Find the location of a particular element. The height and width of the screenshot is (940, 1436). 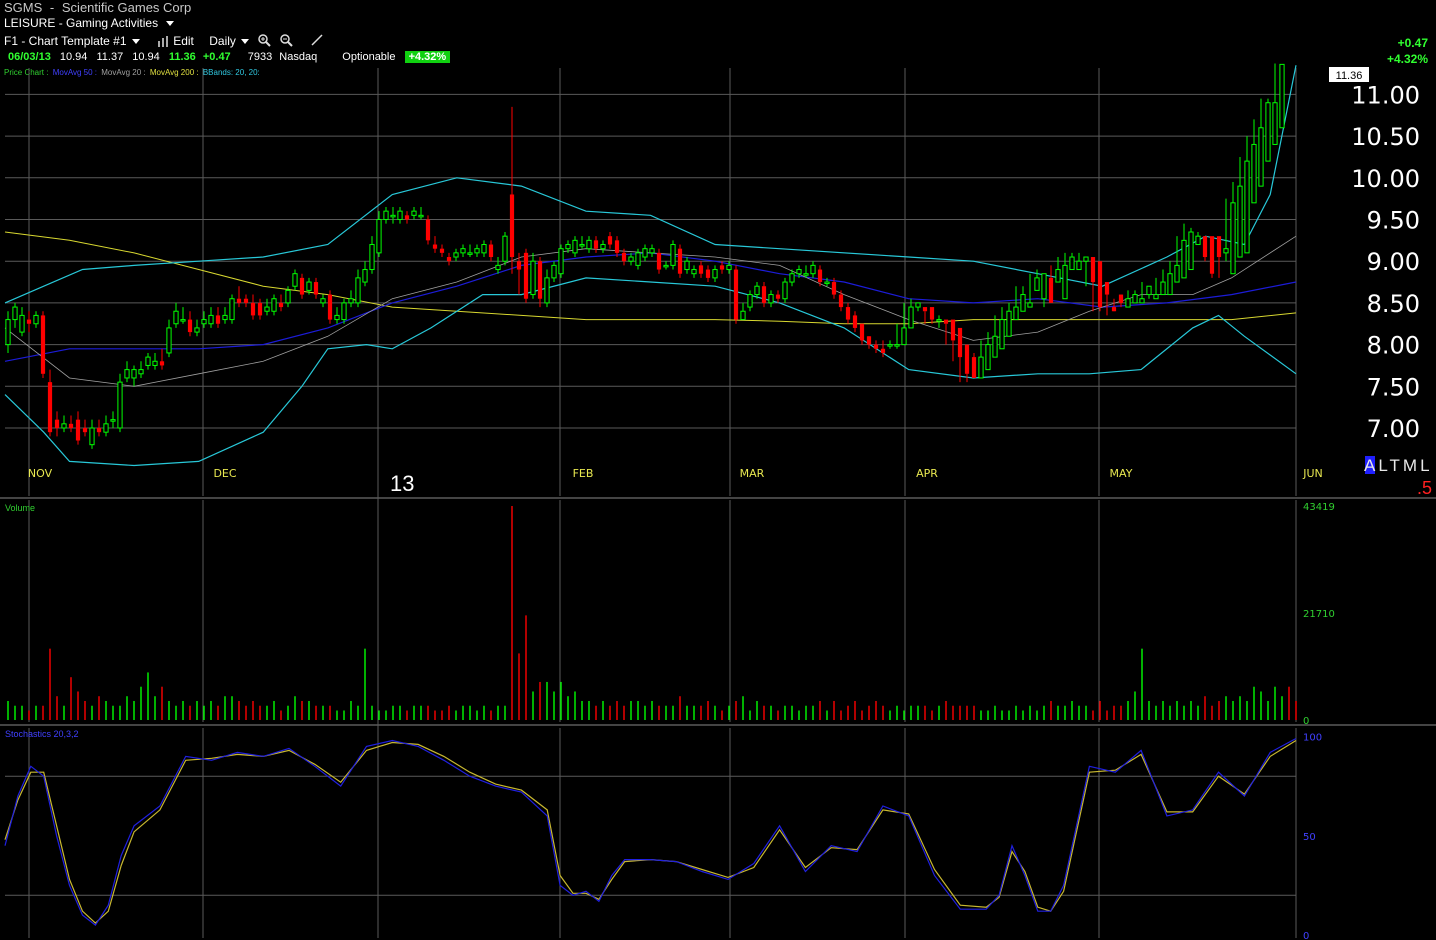

quote-close: 11.36 is located at coordinates (182, 57).